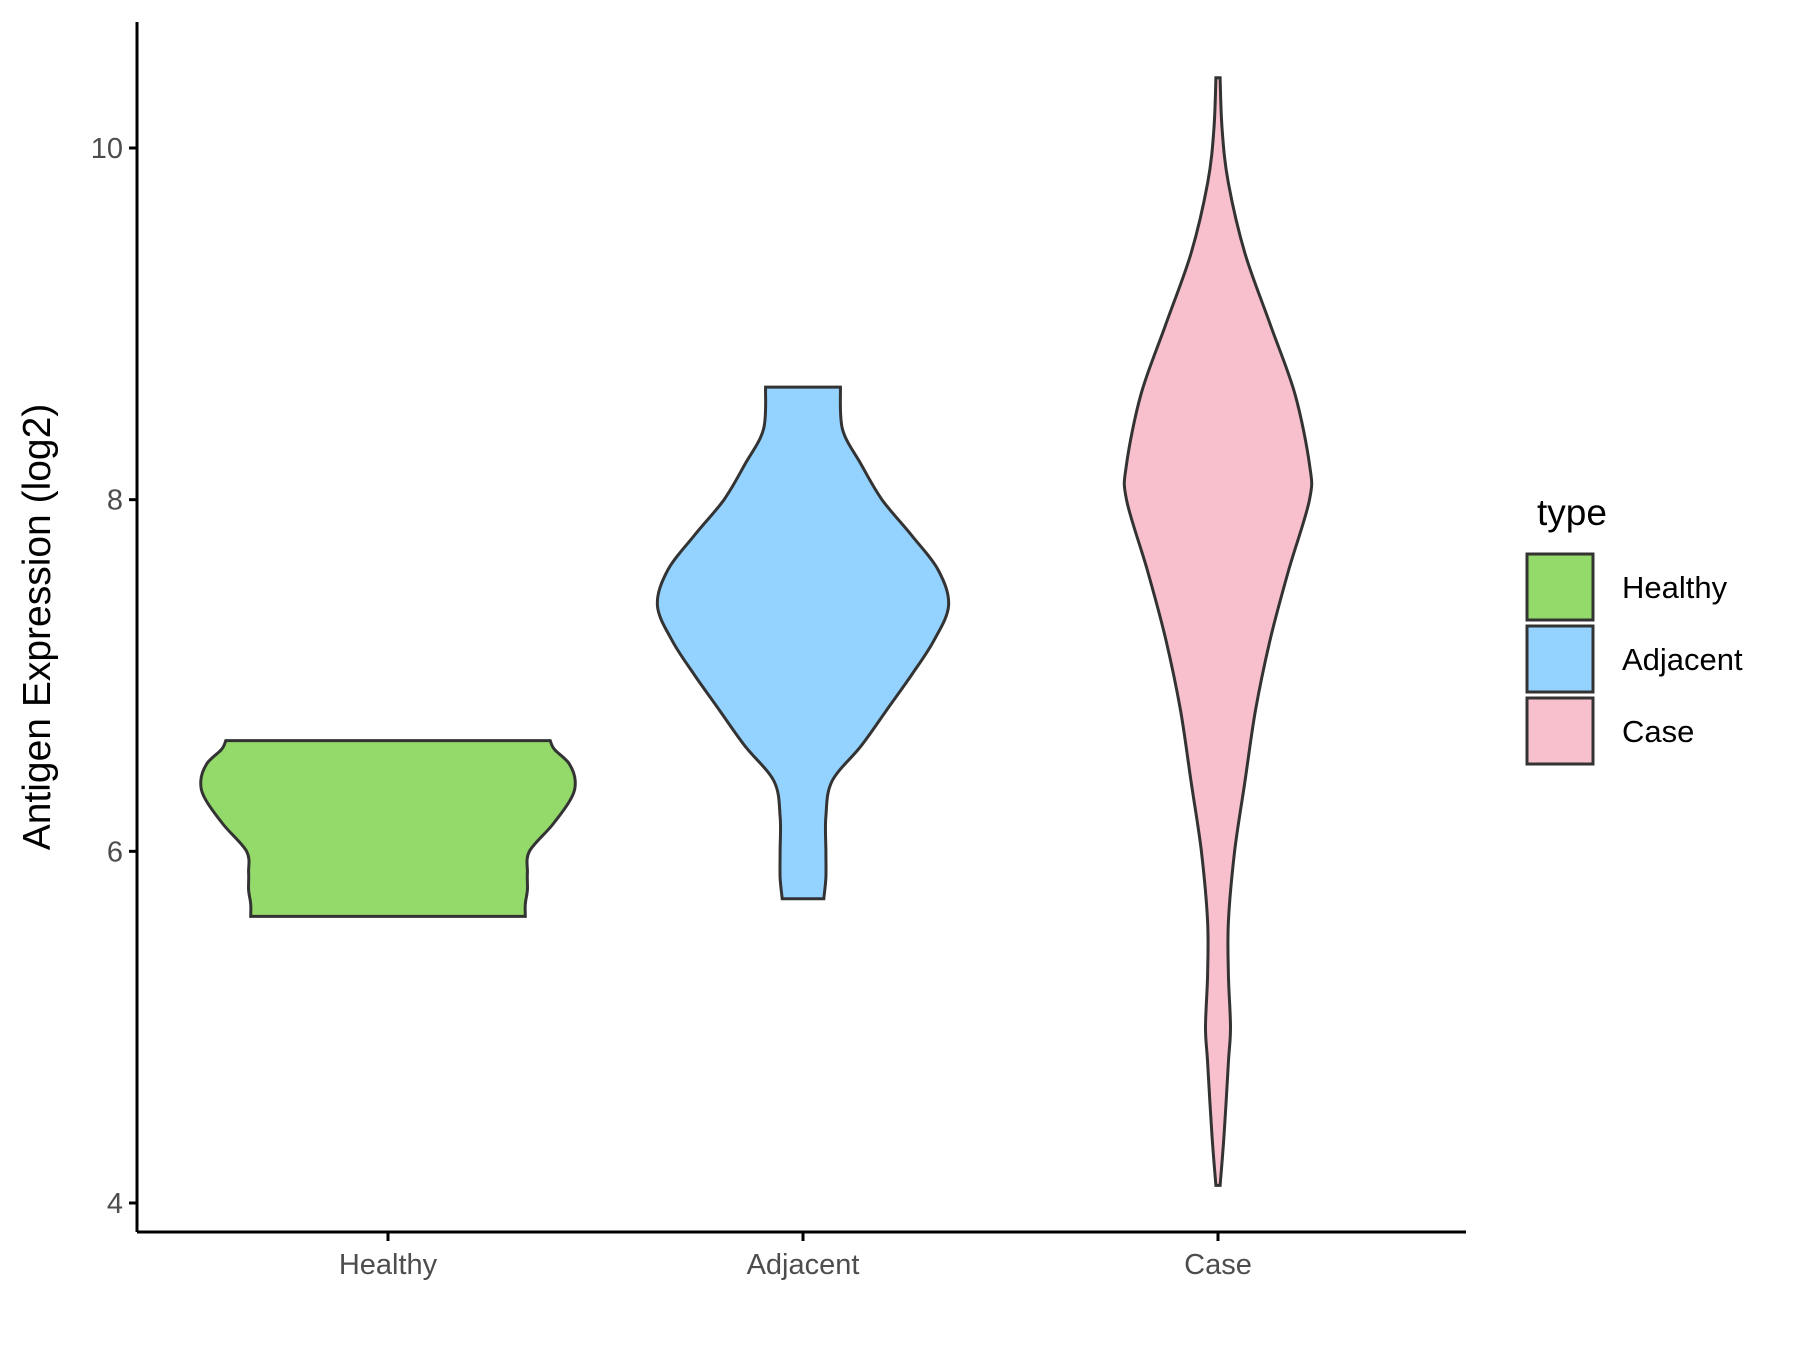  What do you see at coordinates (115, 501) in the screenshot?
I see `y-tick-label: 8` at bounding box center [115, 501].